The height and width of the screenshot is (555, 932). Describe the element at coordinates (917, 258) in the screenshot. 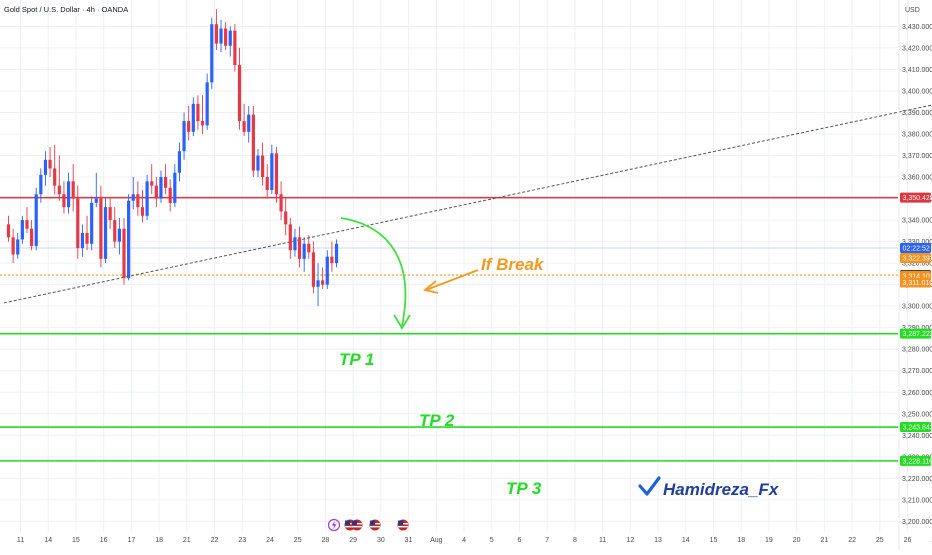

I see `current-price-tag: 3,322.391` at that location.